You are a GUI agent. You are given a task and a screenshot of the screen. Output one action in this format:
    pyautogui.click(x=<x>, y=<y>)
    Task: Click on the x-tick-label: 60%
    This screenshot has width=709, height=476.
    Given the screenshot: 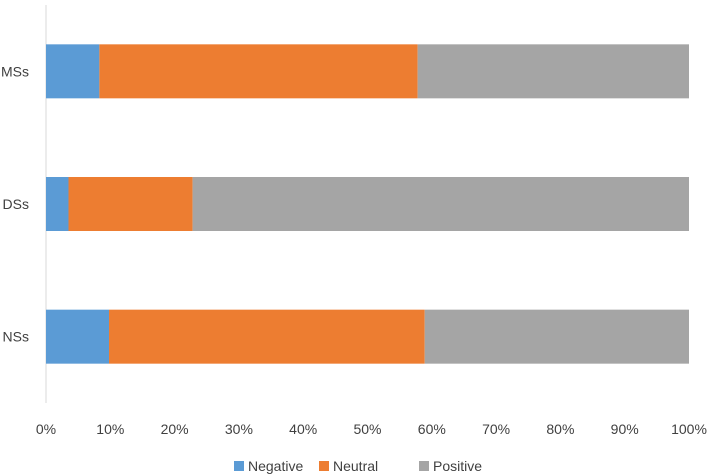 What is the action you would take?
    pyautogui.click(x=432, y=429)
    